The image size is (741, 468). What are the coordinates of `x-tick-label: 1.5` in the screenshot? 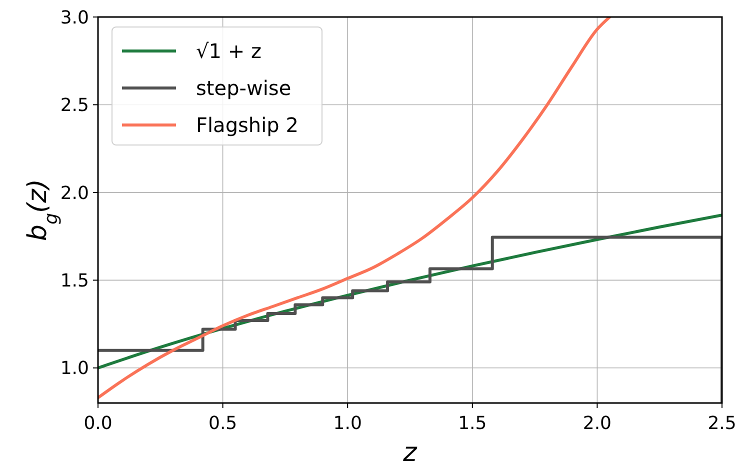 It's located at (472, 423).